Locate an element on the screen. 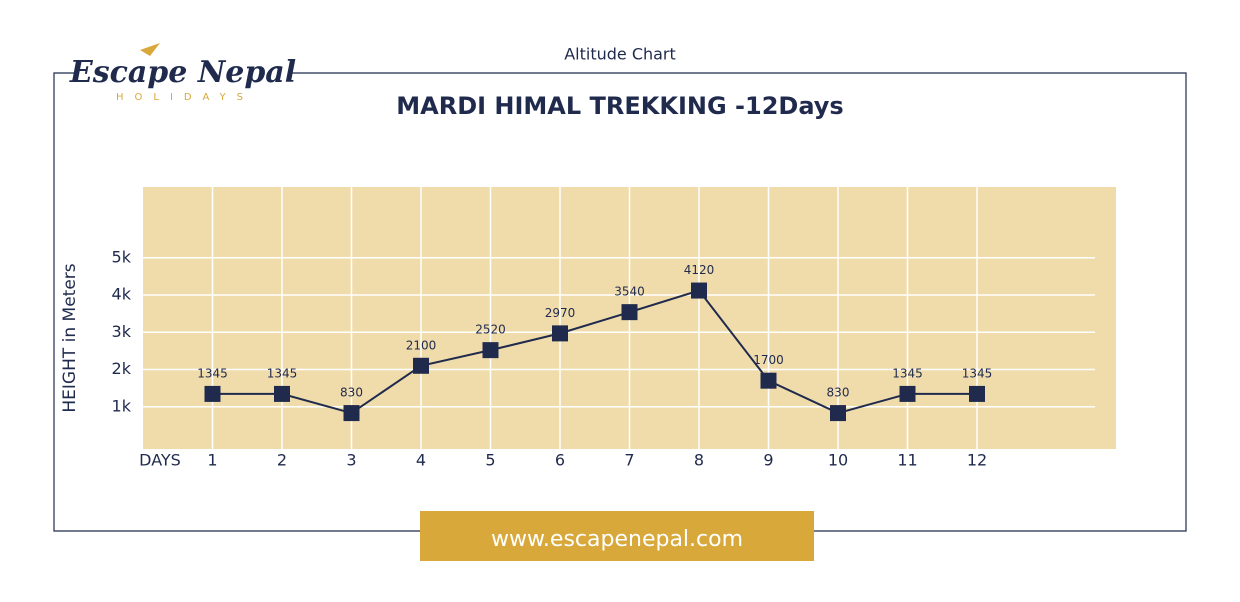 The image size is (1240, 602). x-tick-label: 2 is located at coordinates (282, 460).